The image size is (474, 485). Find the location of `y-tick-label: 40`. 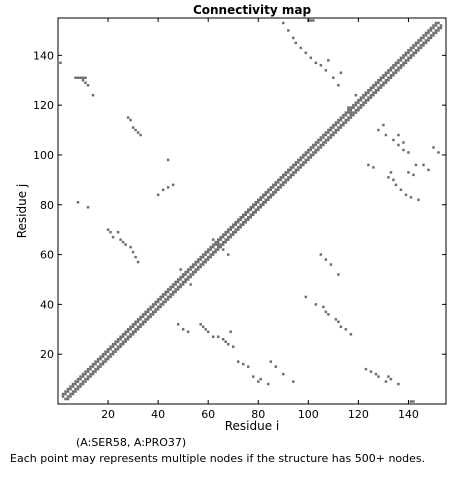

y-tick-label: 40 is located at coordinates (47, 304).